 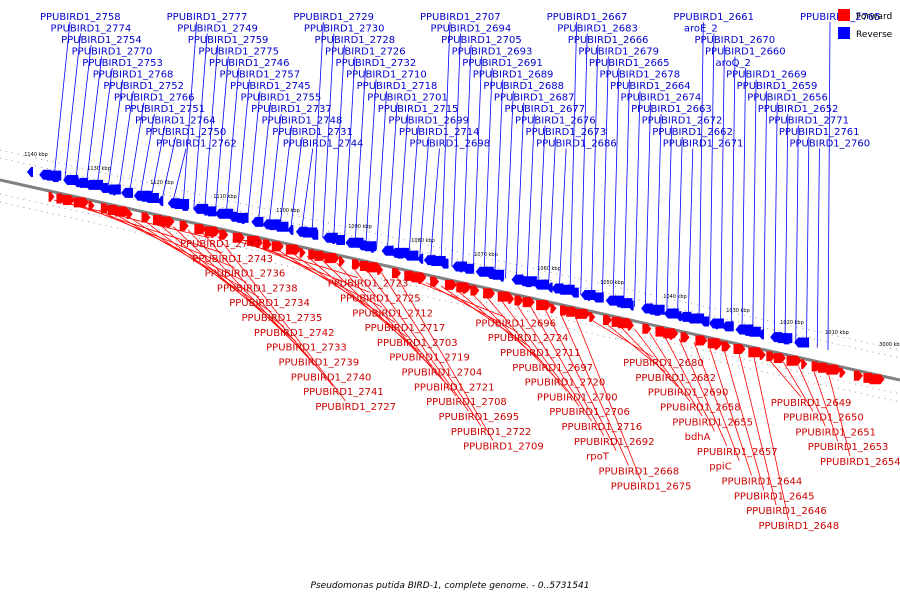 I want to click on reverse-gene-label: PPUBIRD1_2659, so click(x=777, y=86).